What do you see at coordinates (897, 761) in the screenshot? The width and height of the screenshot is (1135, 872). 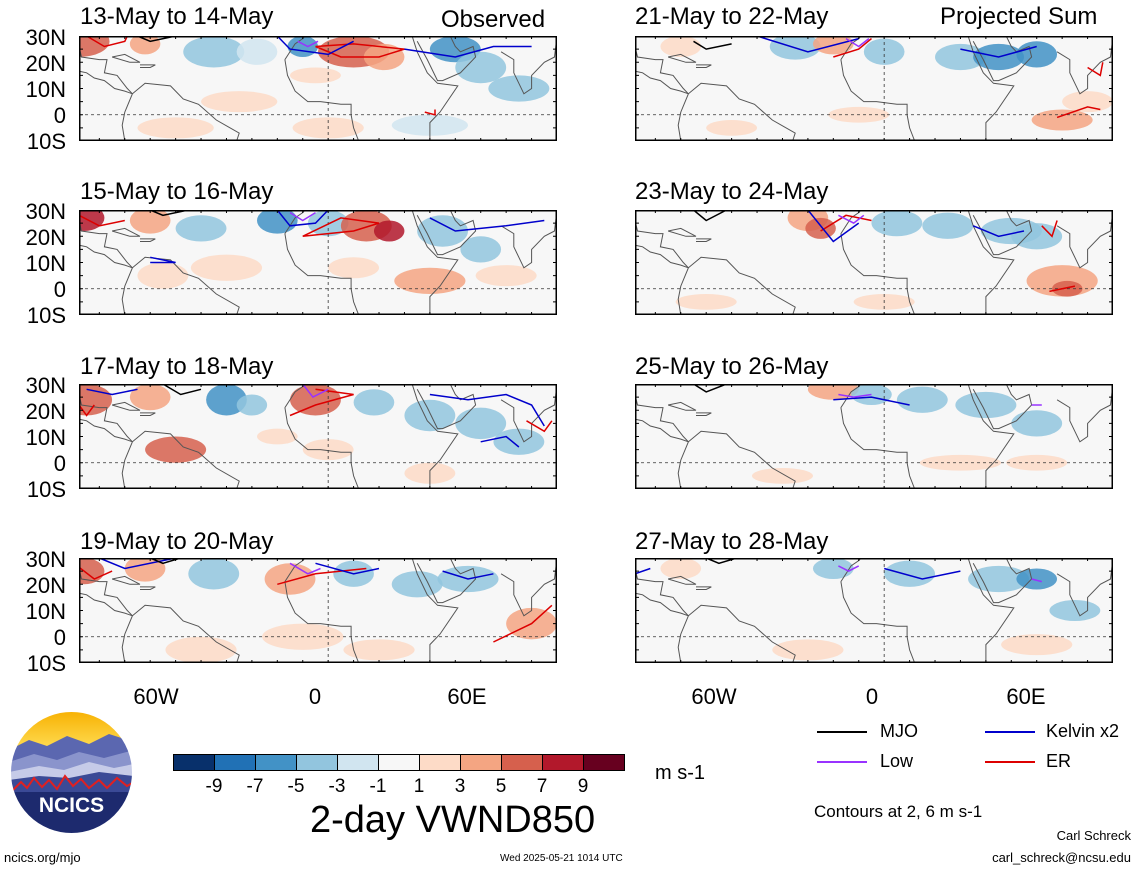 I see `low-legend-label: Low` at bounding box center [897, 761].